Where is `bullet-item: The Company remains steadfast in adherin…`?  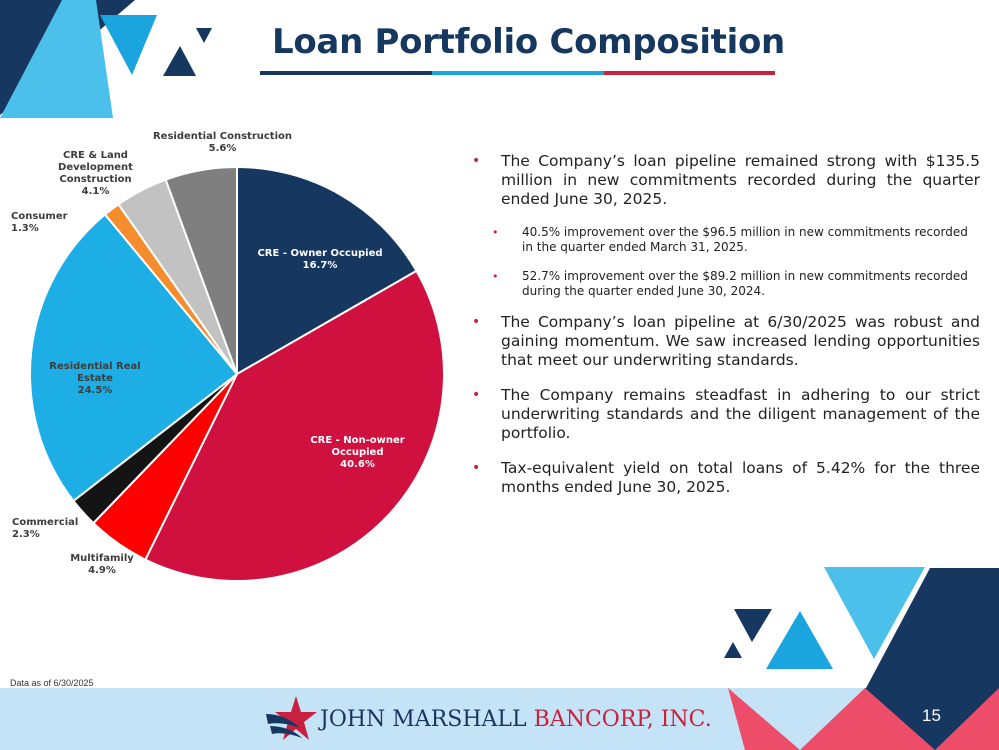 bullet-item: The Company remains steadfast in adherin… is located at coordinates (725, 414).